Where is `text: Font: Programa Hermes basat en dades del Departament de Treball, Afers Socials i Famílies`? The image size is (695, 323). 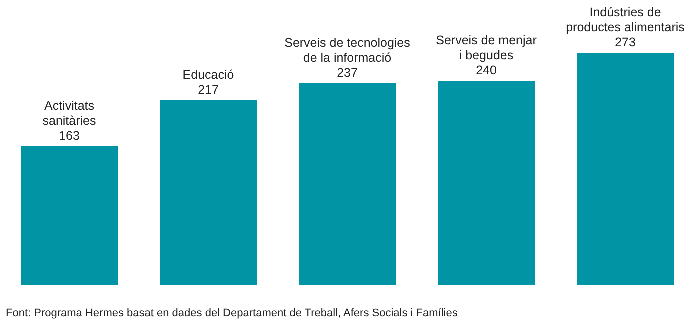
text: Font: Programa Hermes basat en dades del Departament de Treball, Afers Socials i Famílies is located at coordinates (232, 314).